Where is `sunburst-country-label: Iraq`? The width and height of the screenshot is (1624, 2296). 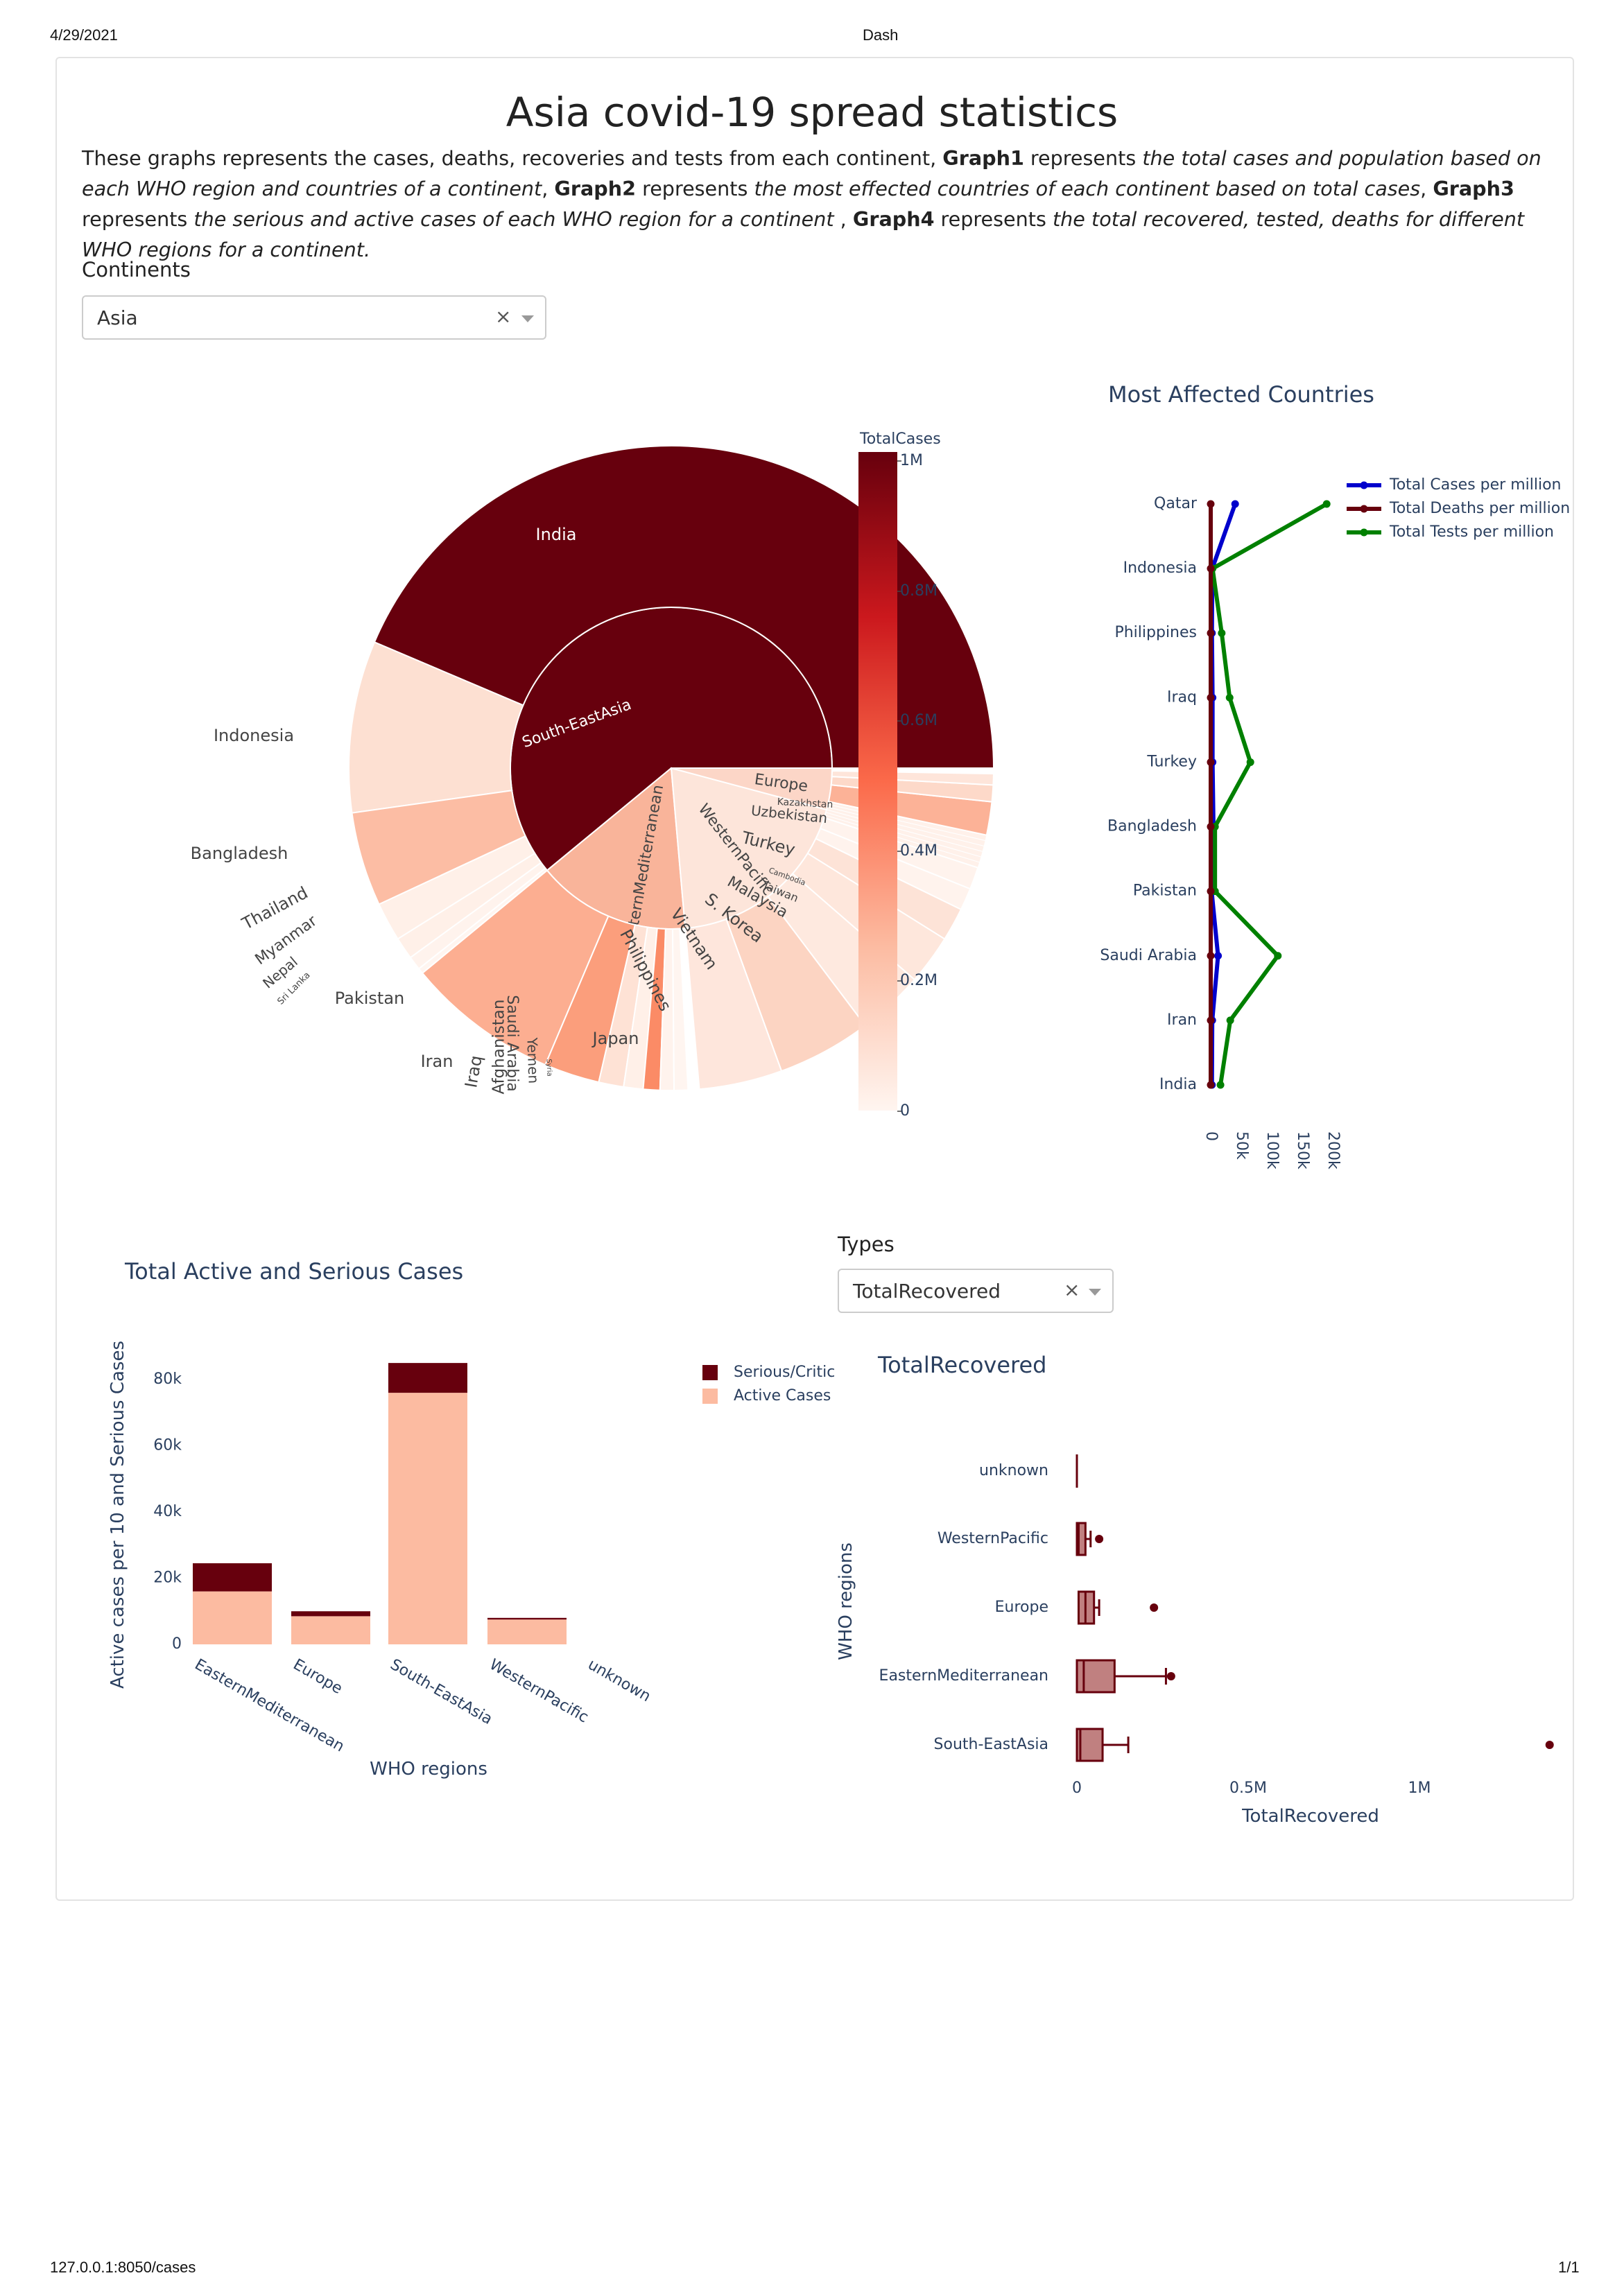 sunburst-country-label: Iraq is located at coordinates (474, 1071).